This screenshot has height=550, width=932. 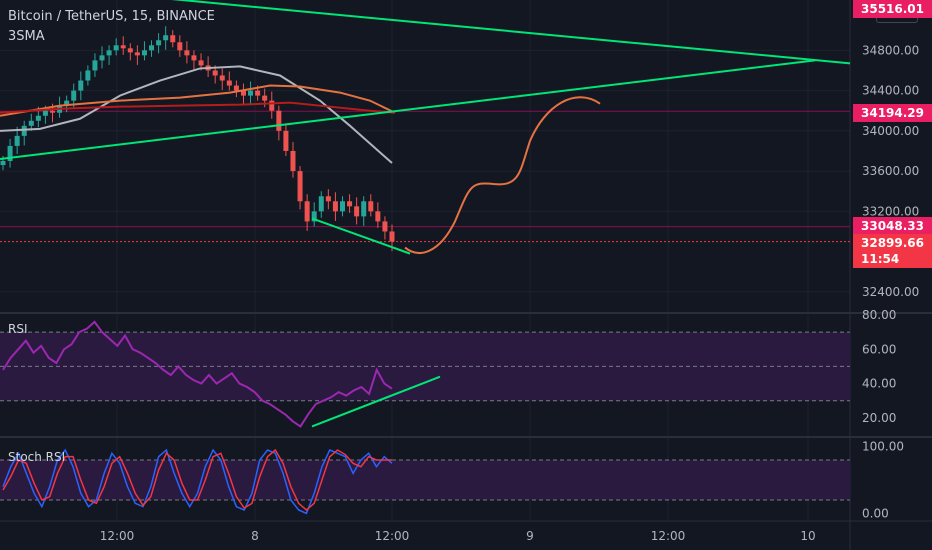 I want to click on stoch-line-k, so click(x=197, y=481).